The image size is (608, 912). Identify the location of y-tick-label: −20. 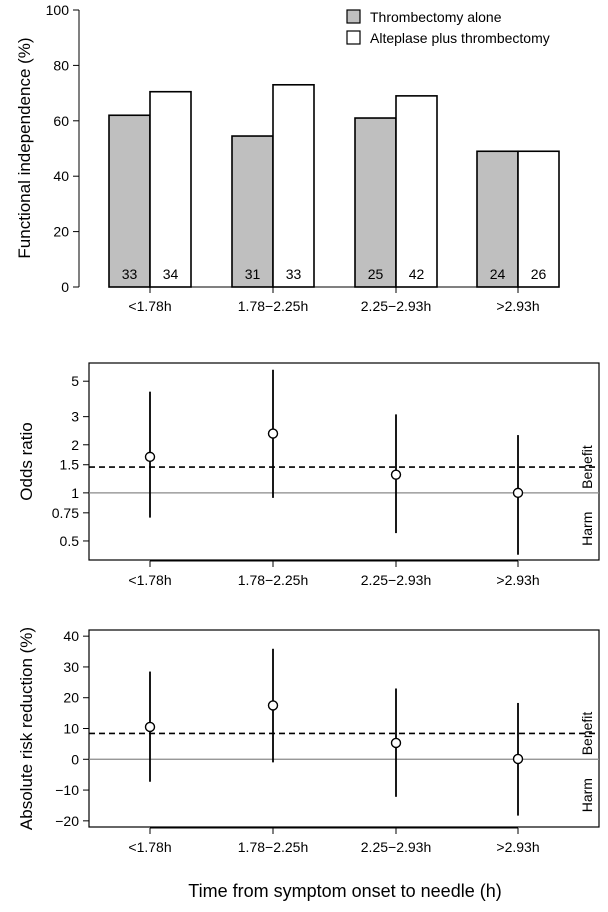
(67, 821).